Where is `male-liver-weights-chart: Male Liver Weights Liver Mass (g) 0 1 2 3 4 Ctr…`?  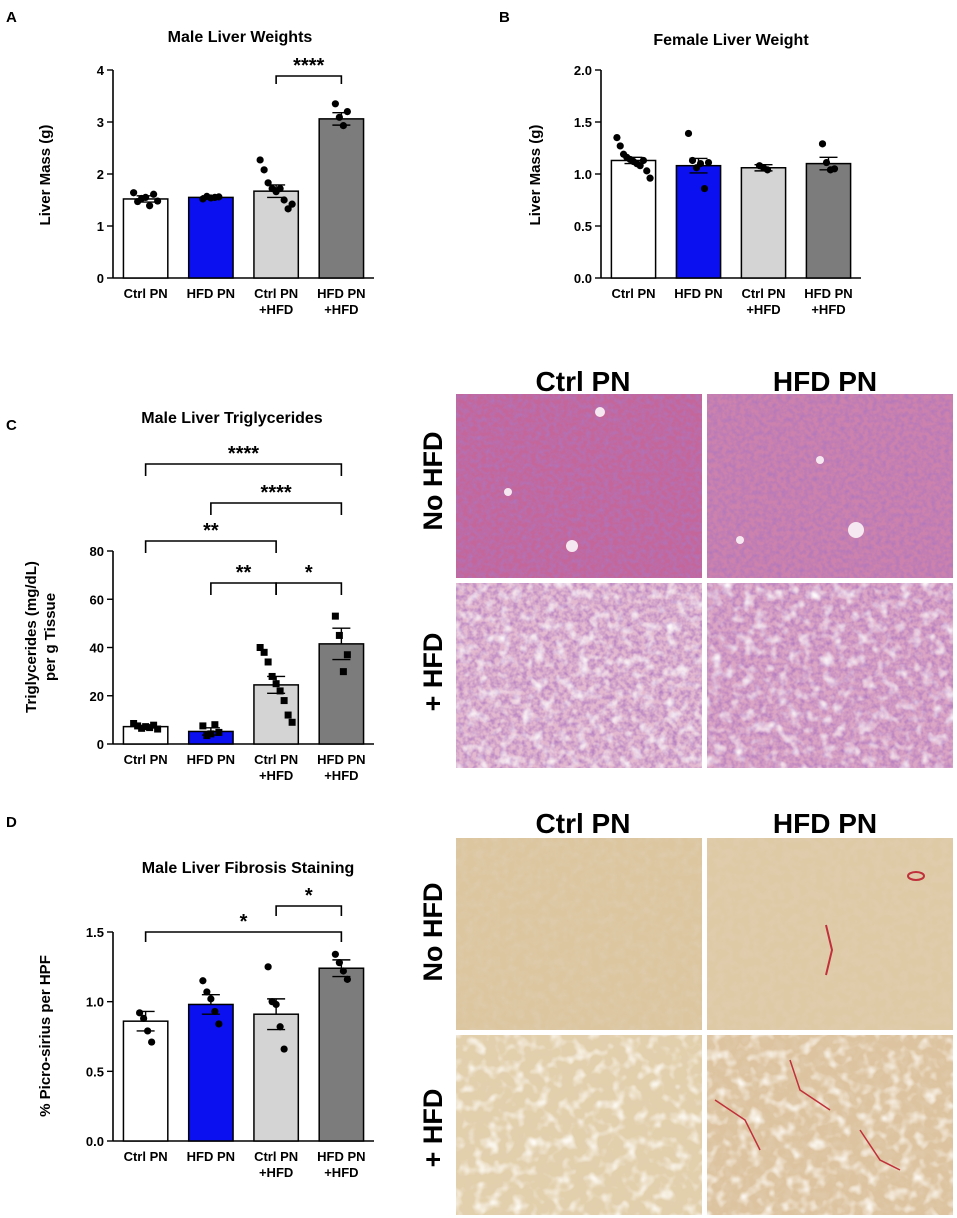
male-liver-weights-chart: Male Liver Weights Liver Mass (g) 0 1 2 3 4 Ctr… is located at coordinates (205, 173).